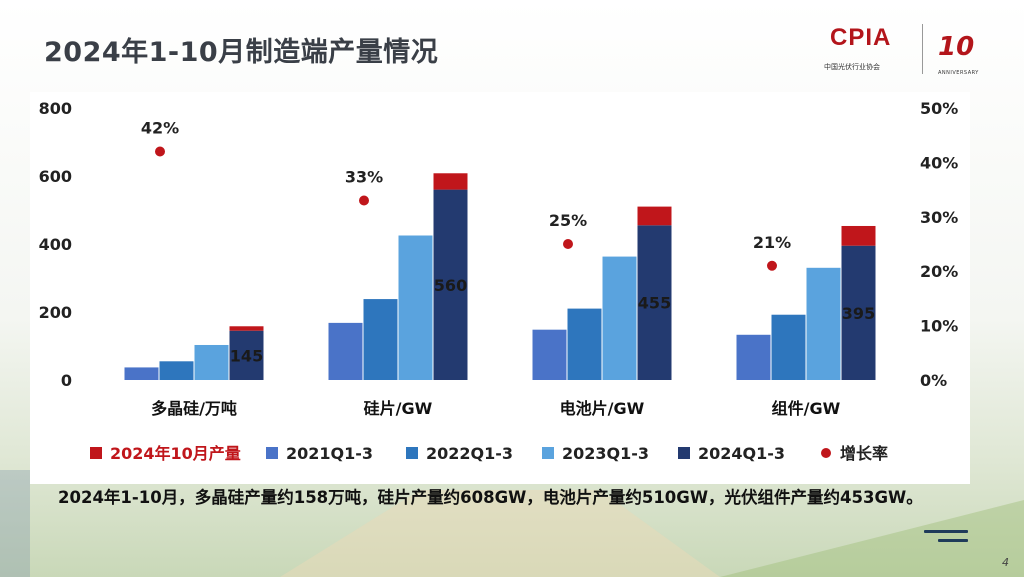  I want to click on bar-data-label: 145, so click(246, 355).